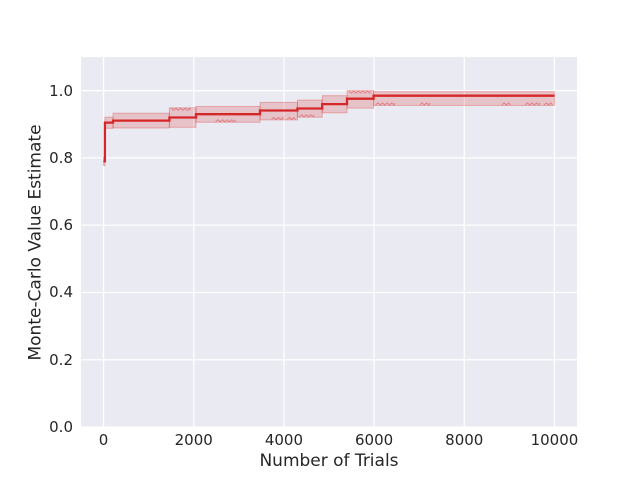 The width and height of the screenshot is (640, 480). Describe the element at coordinates (61, 359) in the screenshot. I see `y-tick-label: 0.2` at that location.